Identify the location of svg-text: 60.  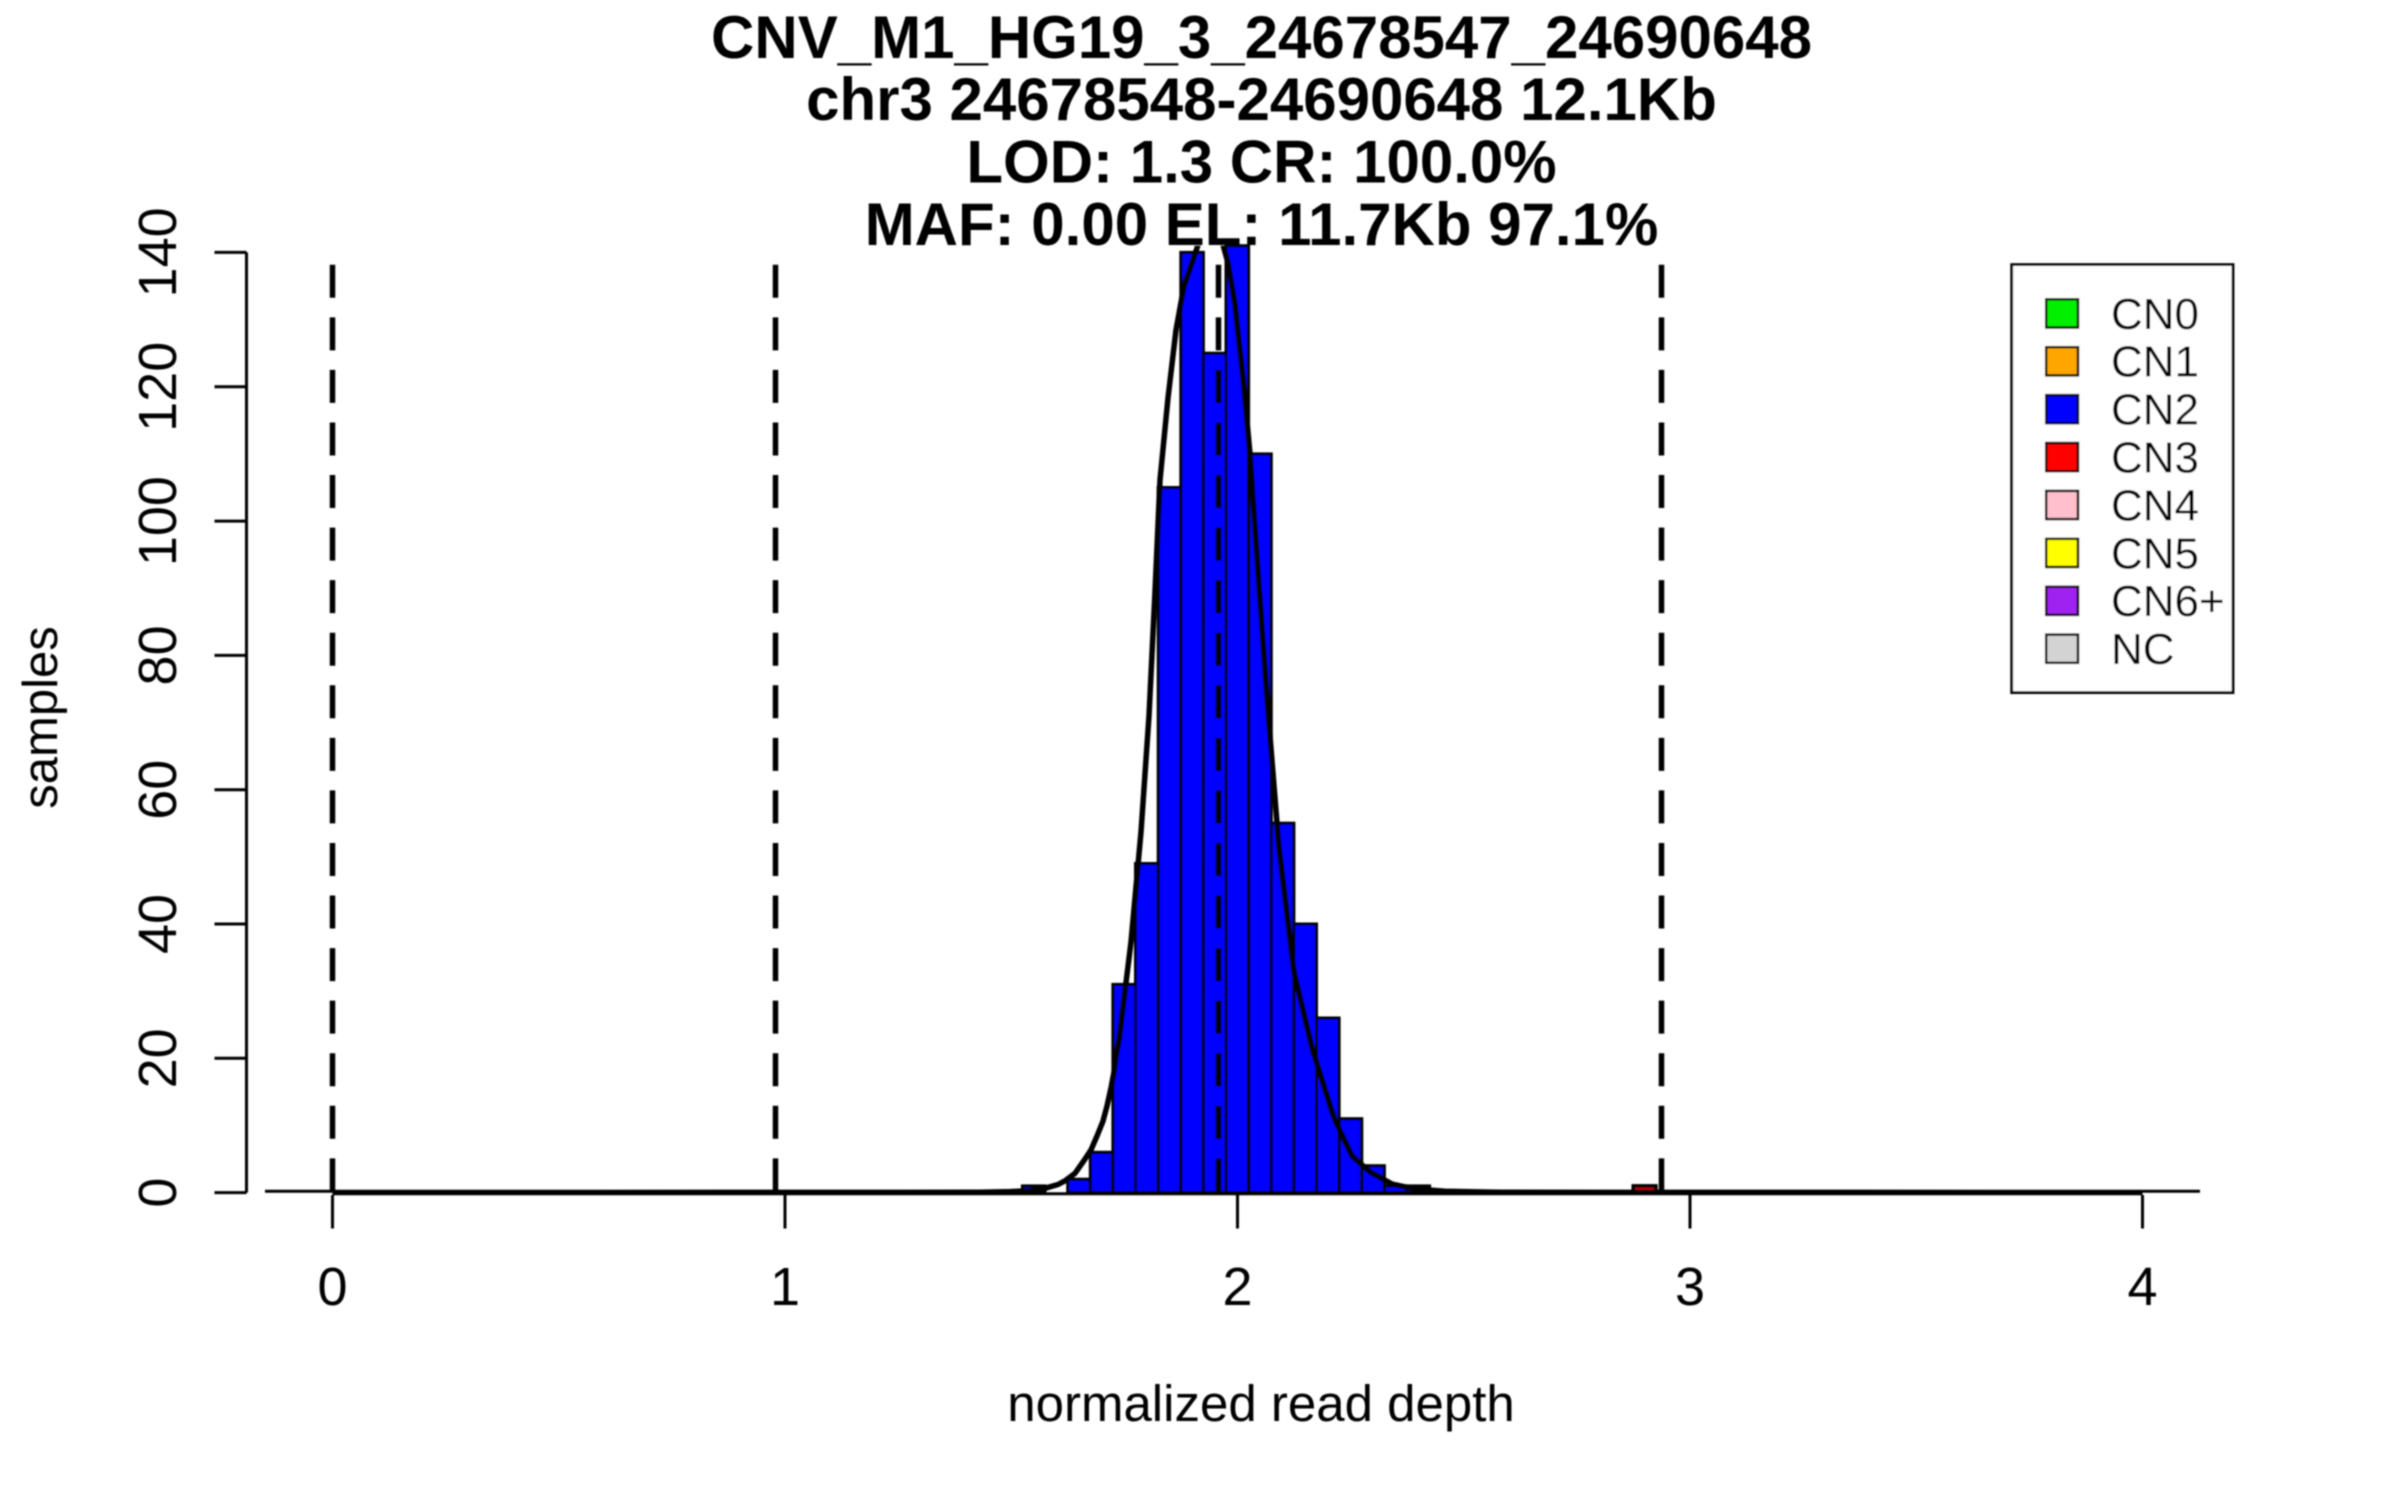
(158, 790).